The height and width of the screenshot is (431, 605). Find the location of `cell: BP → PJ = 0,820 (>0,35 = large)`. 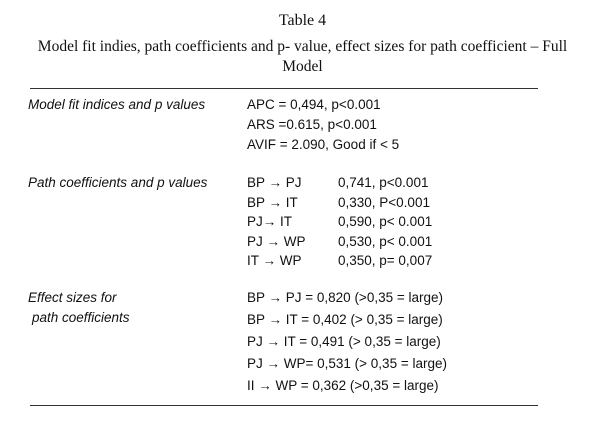

cell: BP → PJ = 0,820 (>0,35 = large) is located at coordinates (345, 297).